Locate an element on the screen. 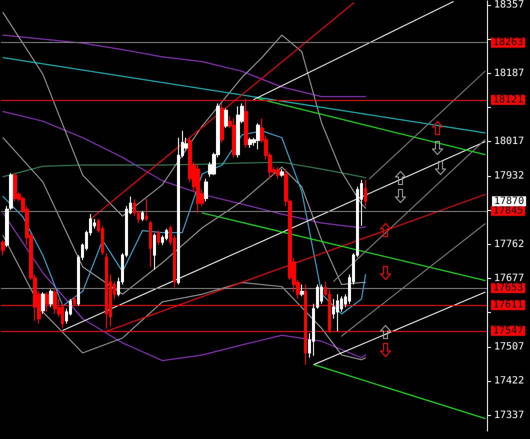  y-tick-label: 17422 is located at coordinates (509, 381).